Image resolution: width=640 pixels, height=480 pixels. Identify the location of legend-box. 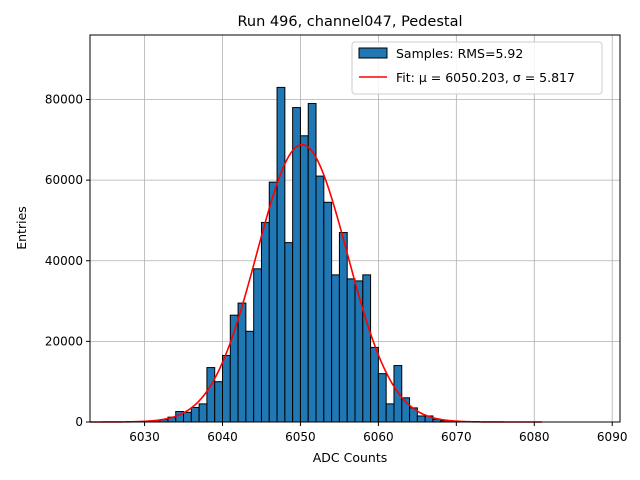
(477, 68).